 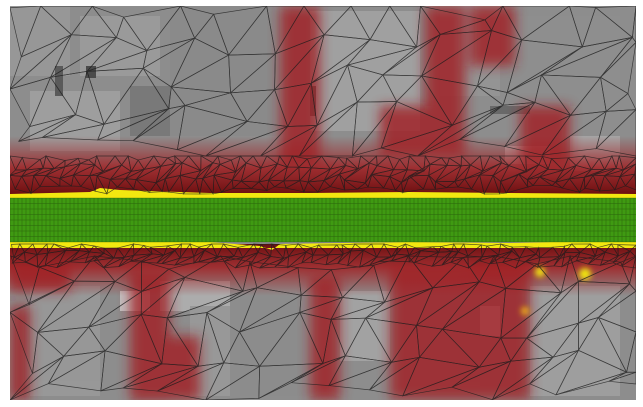 I want to click on channel-edge-north, so click(x=323, y=194).